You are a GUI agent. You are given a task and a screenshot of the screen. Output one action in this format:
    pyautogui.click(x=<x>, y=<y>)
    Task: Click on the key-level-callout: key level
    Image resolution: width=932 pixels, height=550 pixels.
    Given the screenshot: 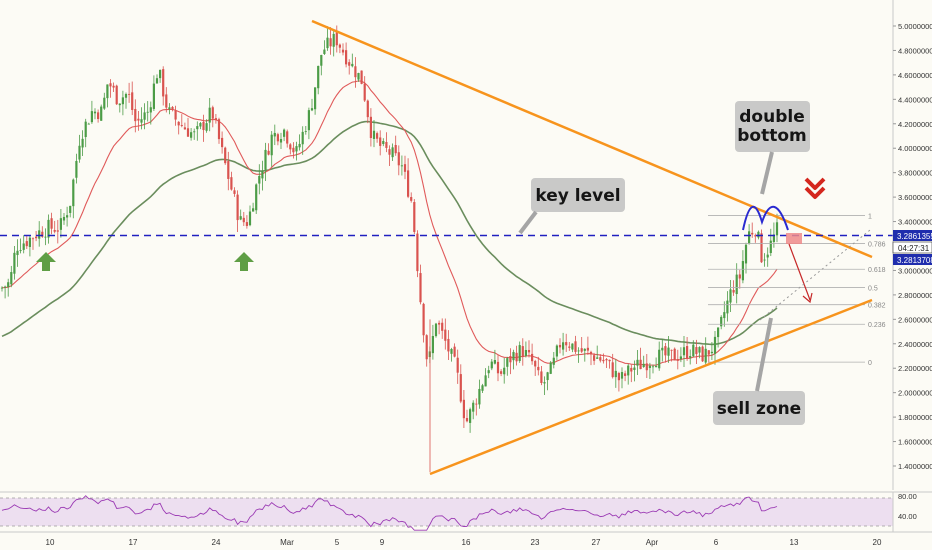 What is the action you would take?
    pyautogui.click(x=571, y=206)
    